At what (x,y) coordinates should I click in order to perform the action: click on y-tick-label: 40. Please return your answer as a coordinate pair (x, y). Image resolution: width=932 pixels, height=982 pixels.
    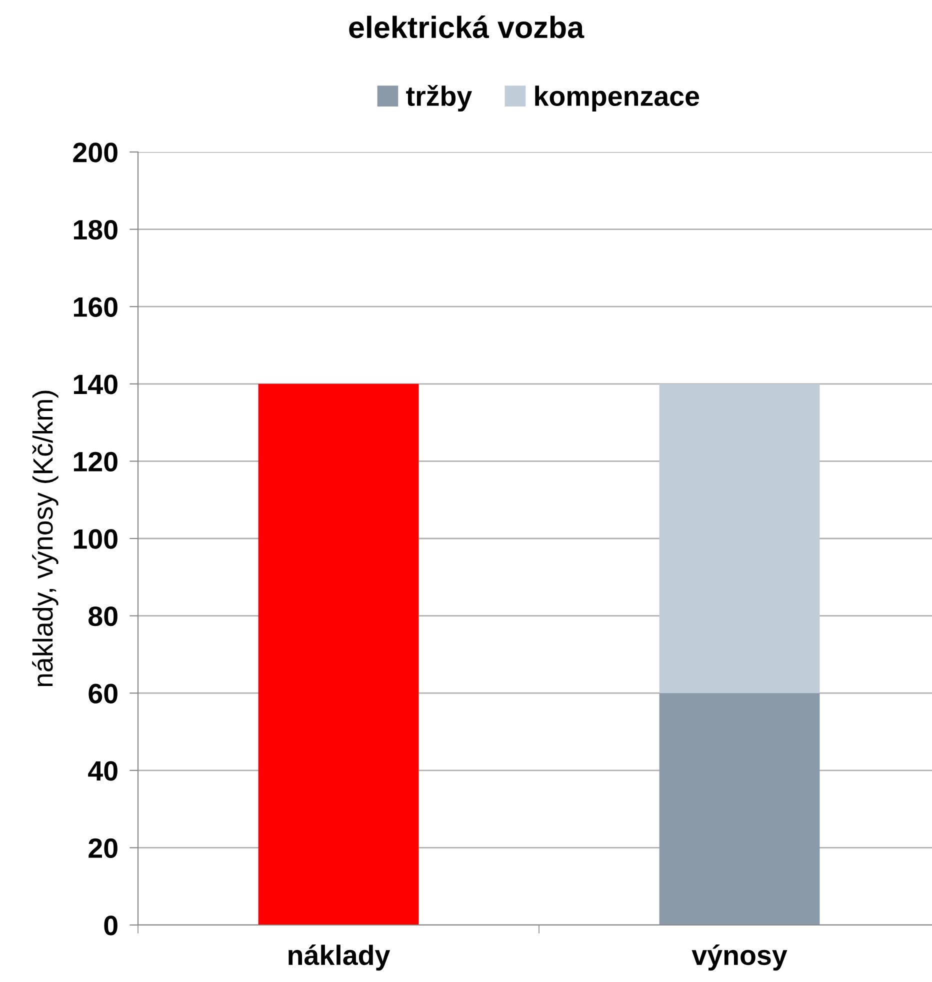
    Looking at the image, I should click on (103, 771).